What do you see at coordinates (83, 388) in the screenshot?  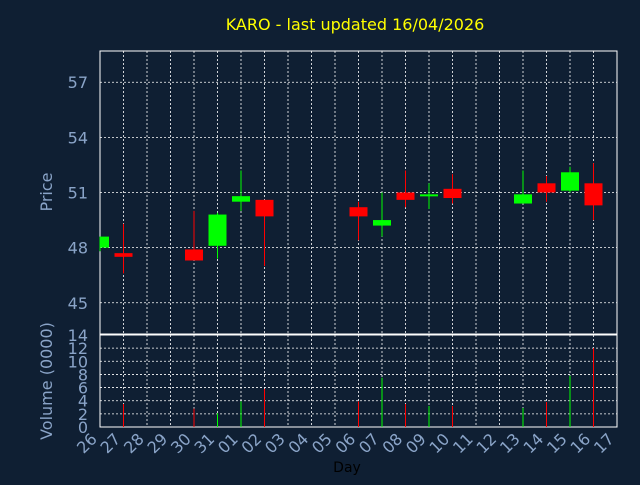 I see `volume-tick-label: 6` at bounding box center [83, 388].